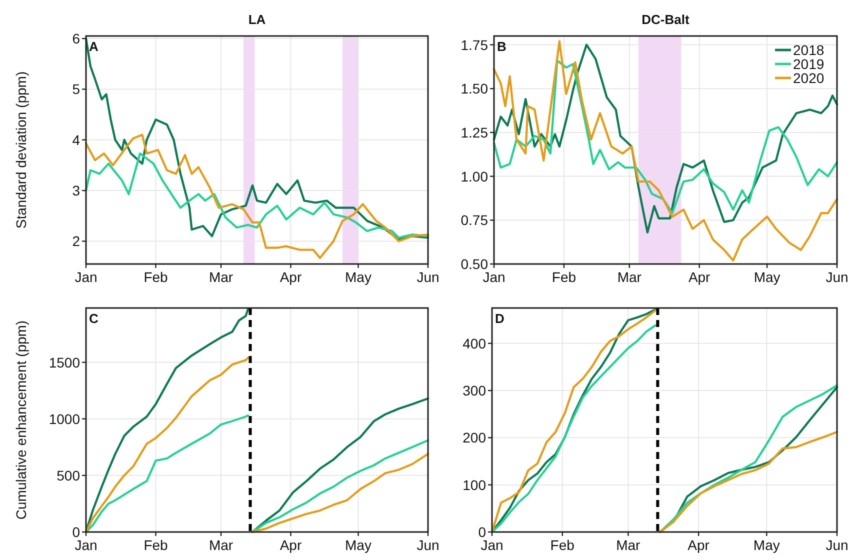  Describe the element at coordinates (474, 220) in the screenshot. I see `y-tick-label: 0.75` at that location.